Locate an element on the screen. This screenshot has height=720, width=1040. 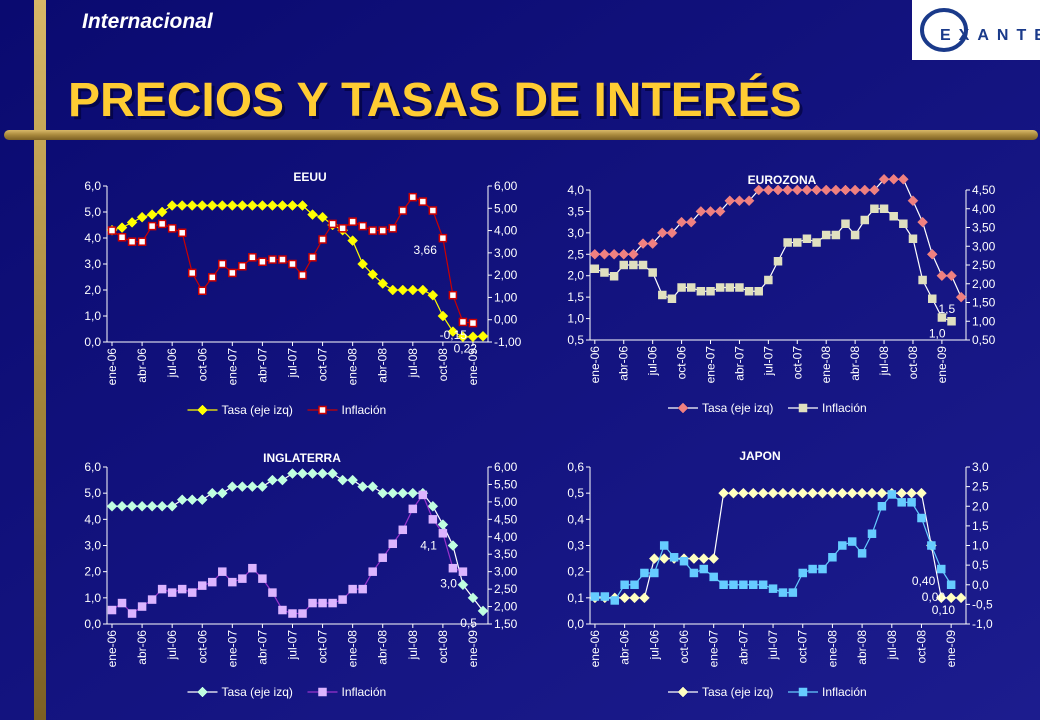
y-tick-label: 0,2 is located at coordinates (575, 572).